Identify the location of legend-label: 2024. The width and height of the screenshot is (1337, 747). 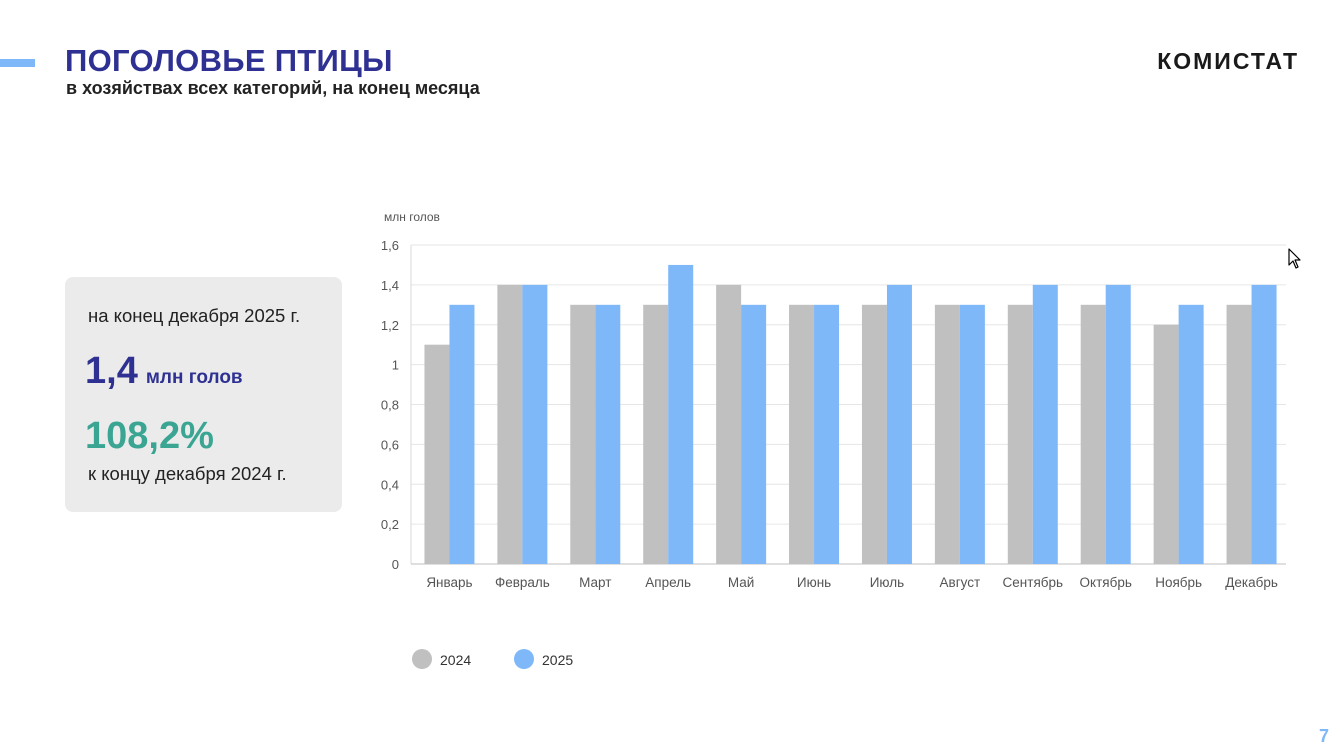
(455, 660).